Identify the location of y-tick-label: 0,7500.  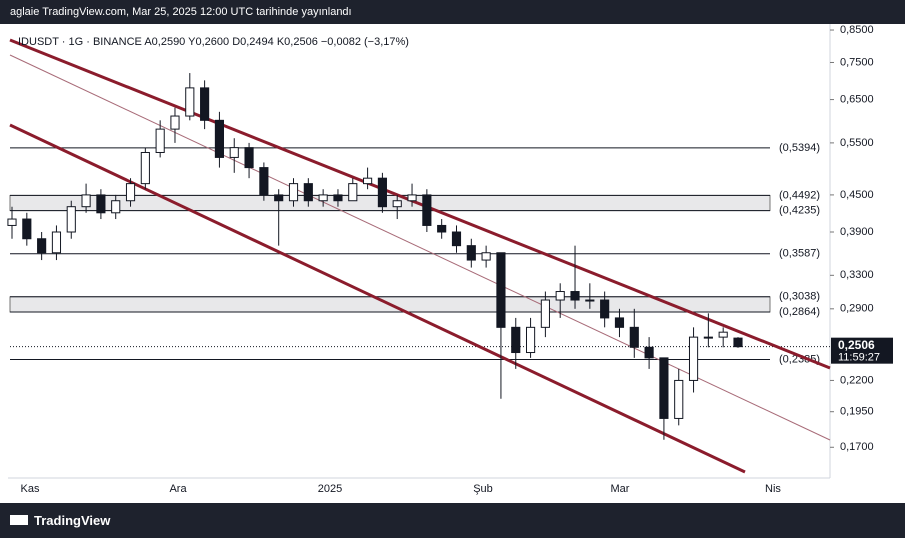
(857, 62).